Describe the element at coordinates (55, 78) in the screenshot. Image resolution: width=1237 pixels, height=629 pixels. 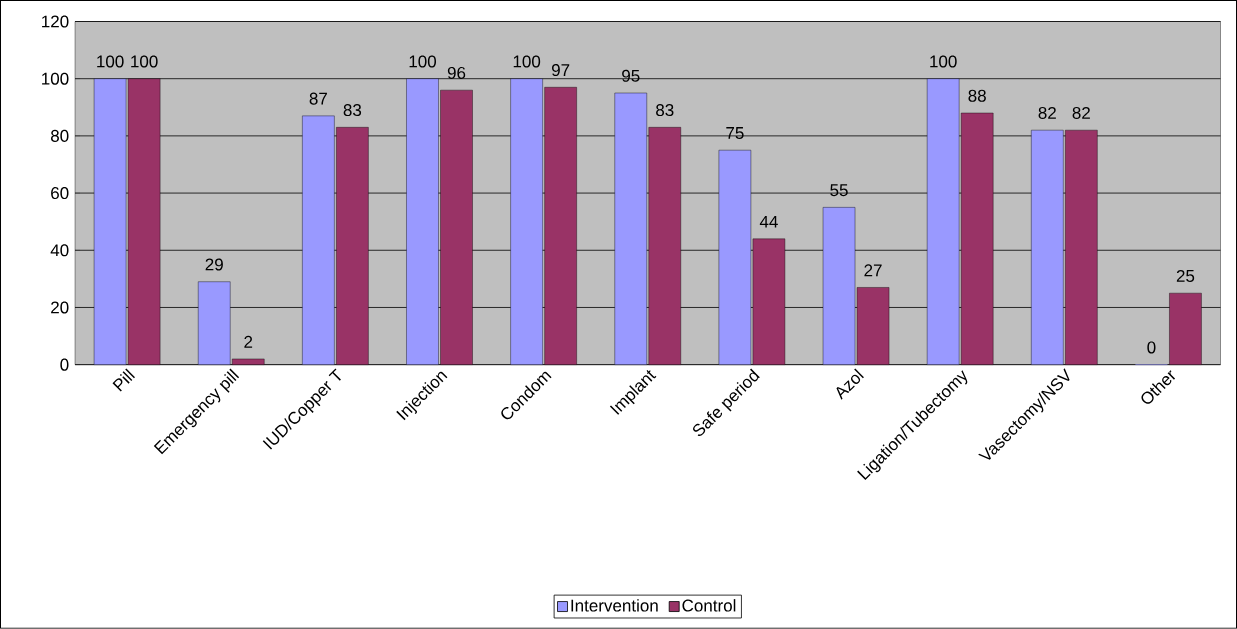
I see `y-tick-label: 100` at that location.